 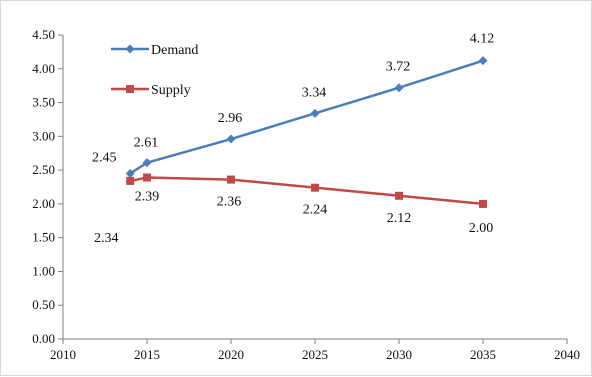 I want to click on y-tick-label: 3.50, so click(x=43, y=102).